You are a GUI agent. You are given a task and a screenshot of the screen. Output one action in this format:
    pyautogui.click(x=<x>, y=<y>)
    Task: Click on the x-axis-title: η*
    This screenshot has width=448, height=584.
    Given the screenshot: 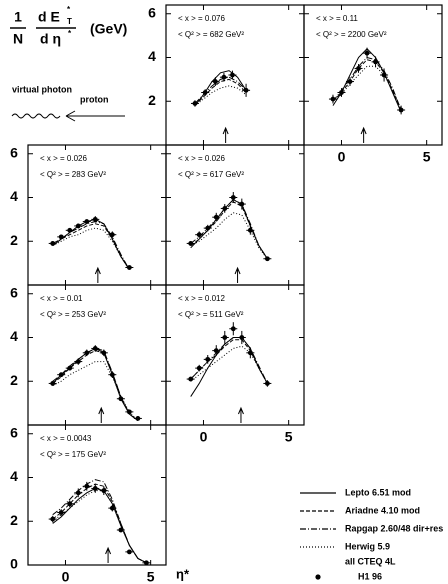 What is the action you would take?
    pyautogui.click(x=183, y=573)
    